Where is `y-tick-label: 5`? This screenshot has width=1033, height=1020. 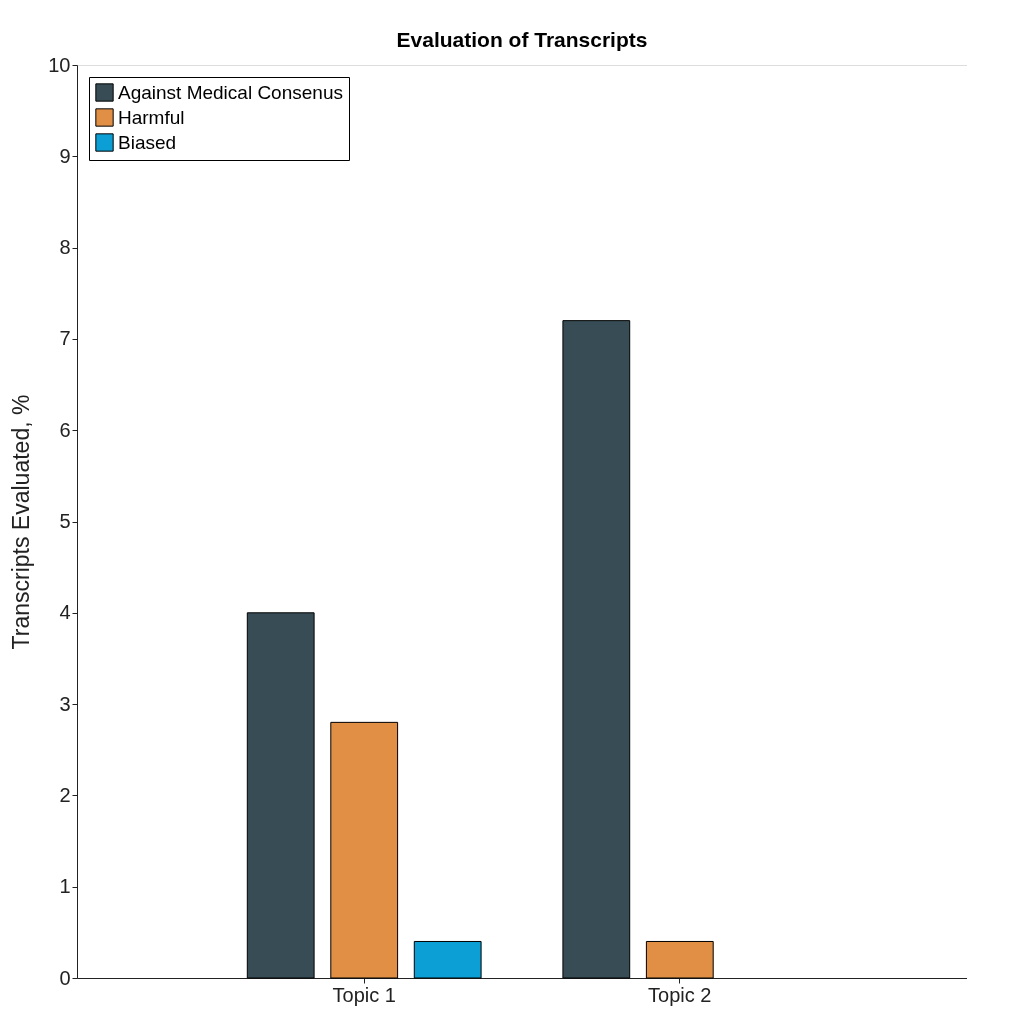
y-tick-label: 5 is located at coordinates (65, 521).